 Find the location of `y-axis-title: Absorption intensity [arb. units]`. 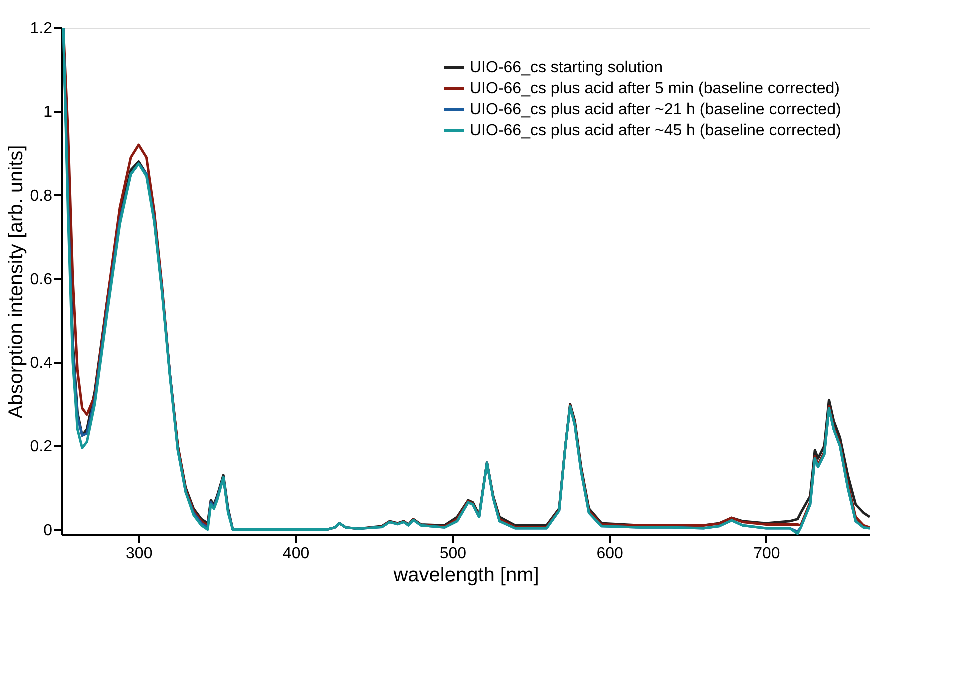

y-axis-title: Absorption intensity [arb. units] is located at coordinates (16, 282).